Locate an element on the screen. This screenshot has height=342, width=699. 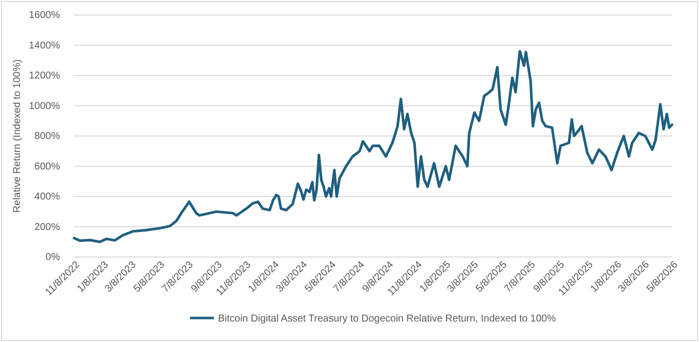
y-tick-label: 800% is located at coordinates (47, 136).